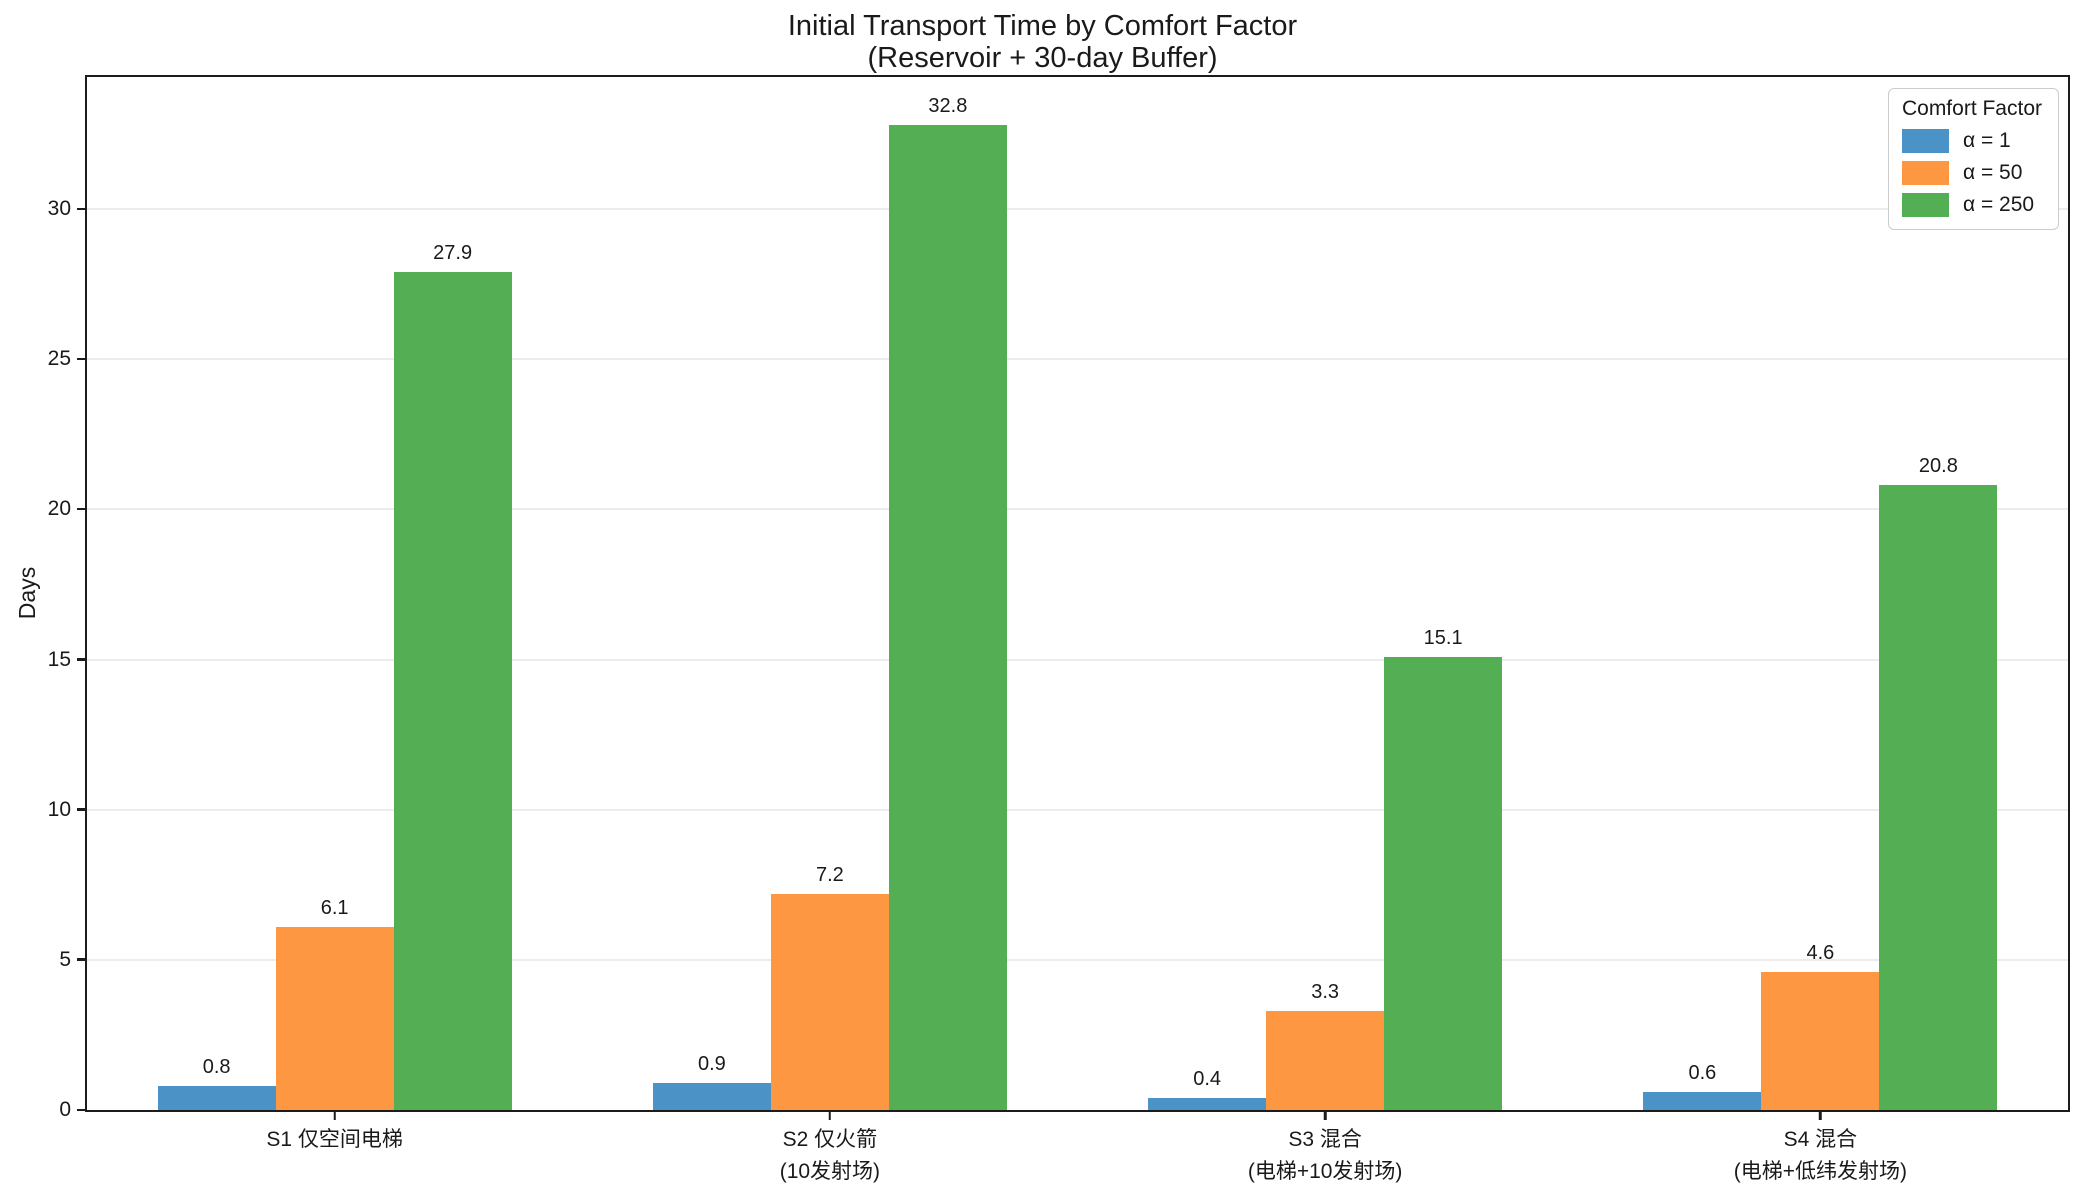  I want to click on chart-title-line1: Initial Transport Time by Comfort Factor, so click(1042, 26).